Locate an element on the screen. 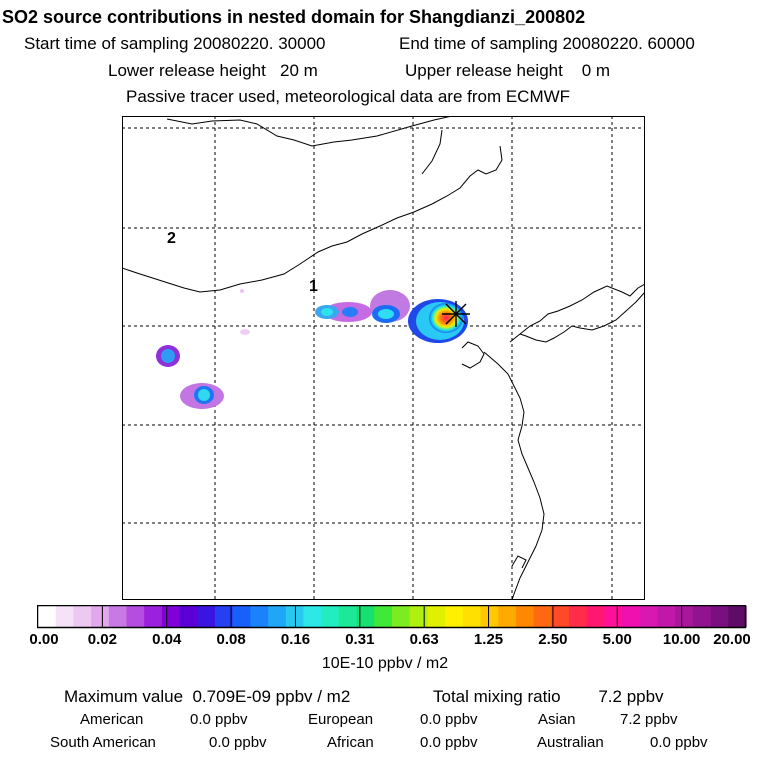  colorbar-tick-label: 2.50 is located at coordinates (553, 639).